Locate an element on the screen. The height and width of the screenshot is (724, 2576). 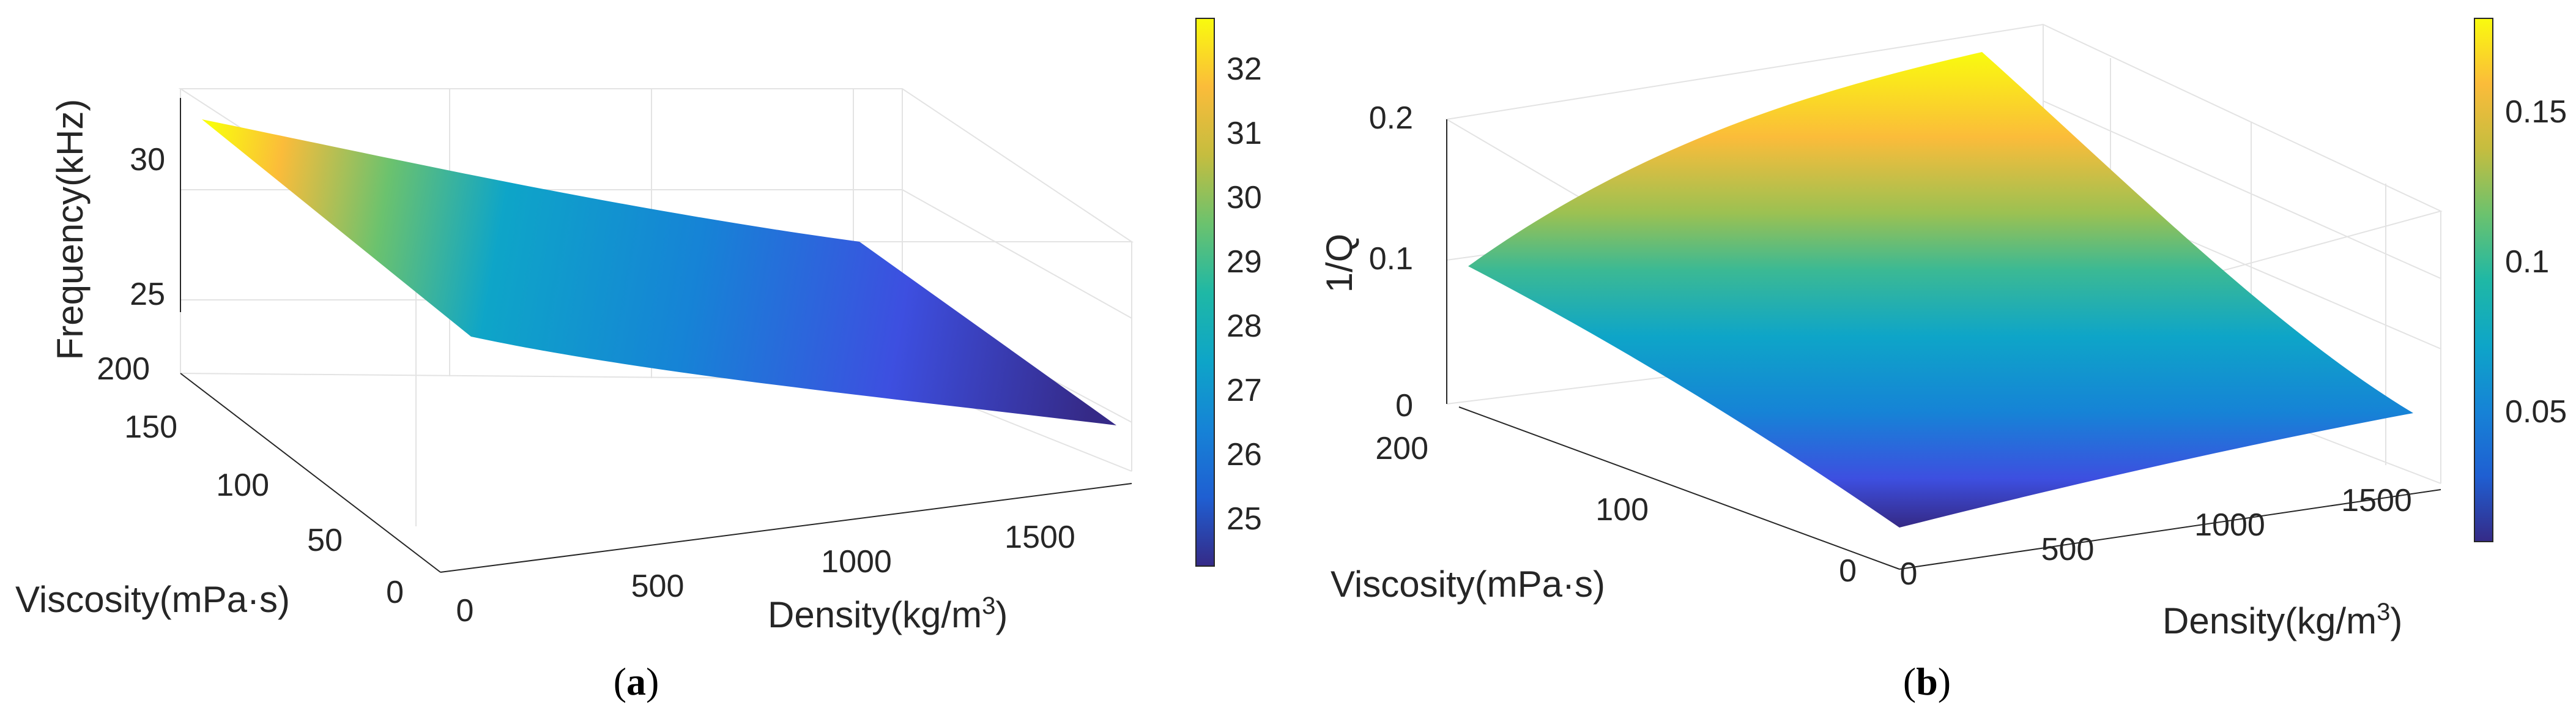
panel-b-x-ticks: 0 500 1000 1500 is located at coordinates (2156, 537).